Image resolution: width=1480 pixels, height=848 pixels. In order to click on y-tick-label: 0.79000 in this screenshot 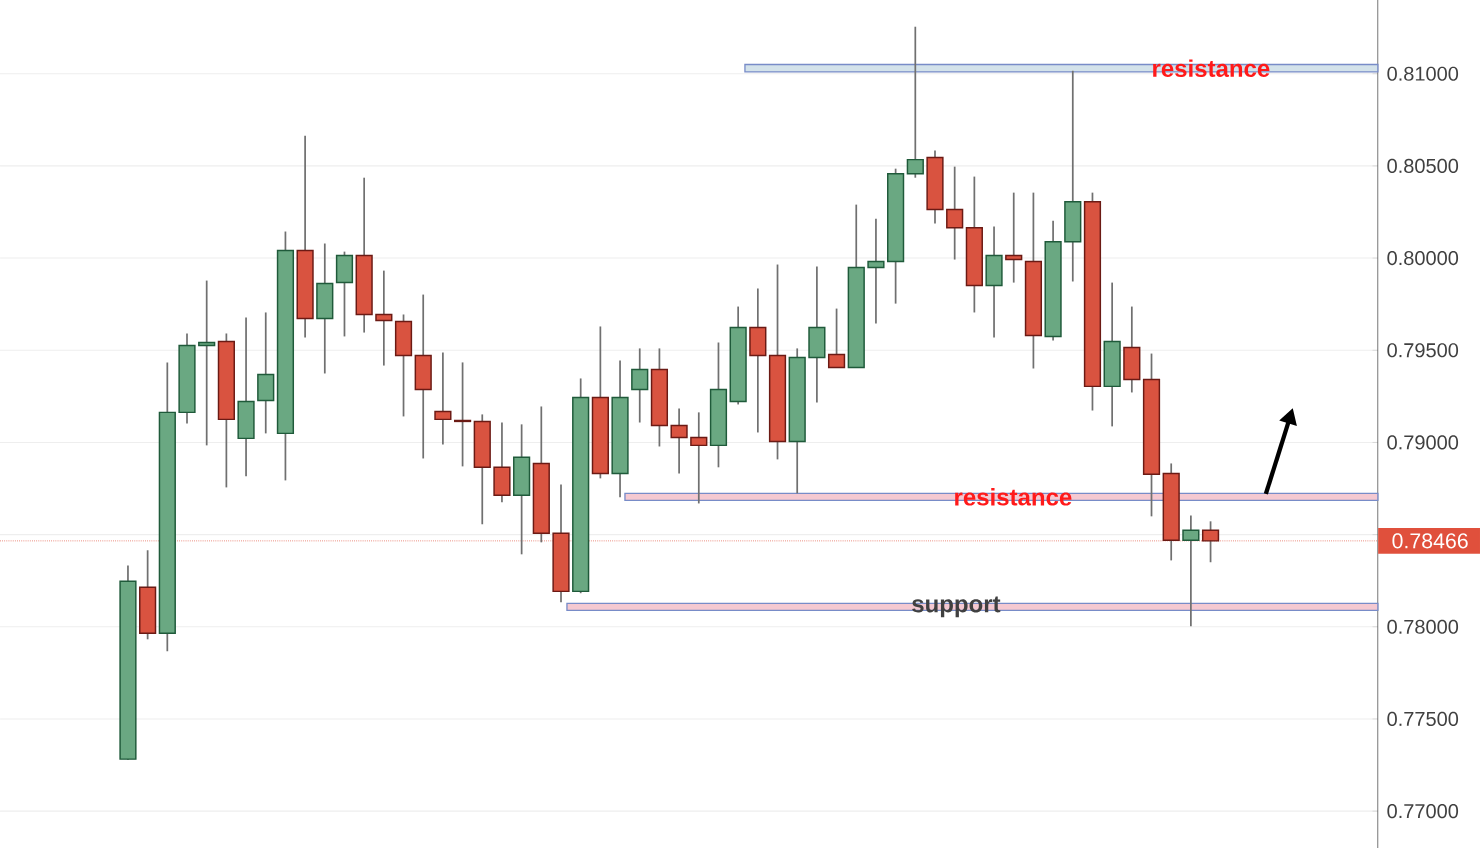, I will do `click(1423, 442)`.